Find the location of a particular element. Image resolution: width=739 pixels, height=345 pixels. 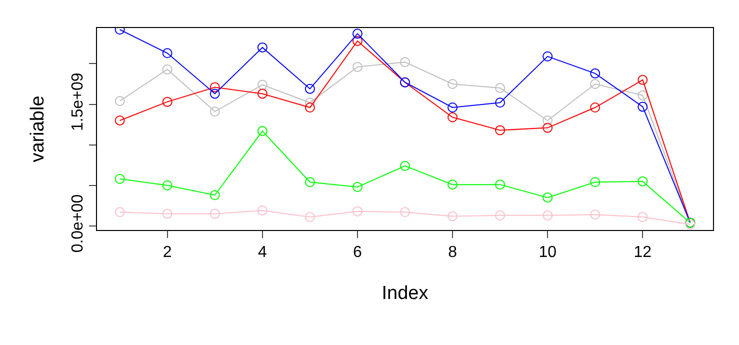

y-axis-title: variable is located at coordinates (37, 129).